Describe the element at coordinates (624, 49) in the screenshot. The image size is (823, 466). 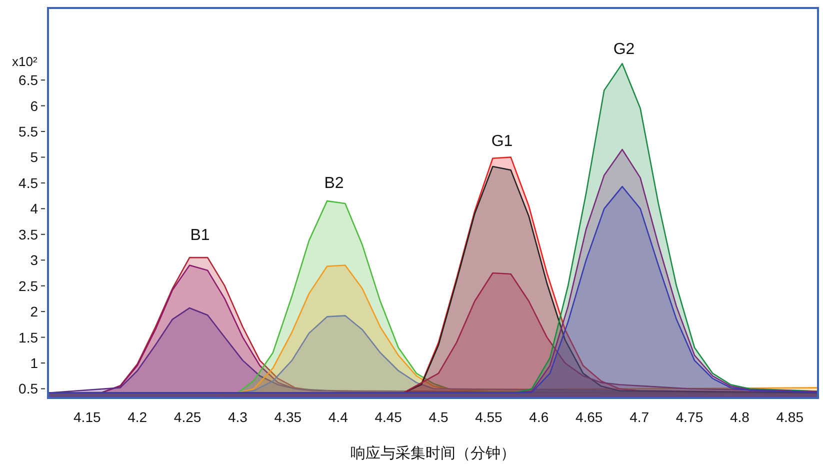
I see `annotation: G2` at that location.